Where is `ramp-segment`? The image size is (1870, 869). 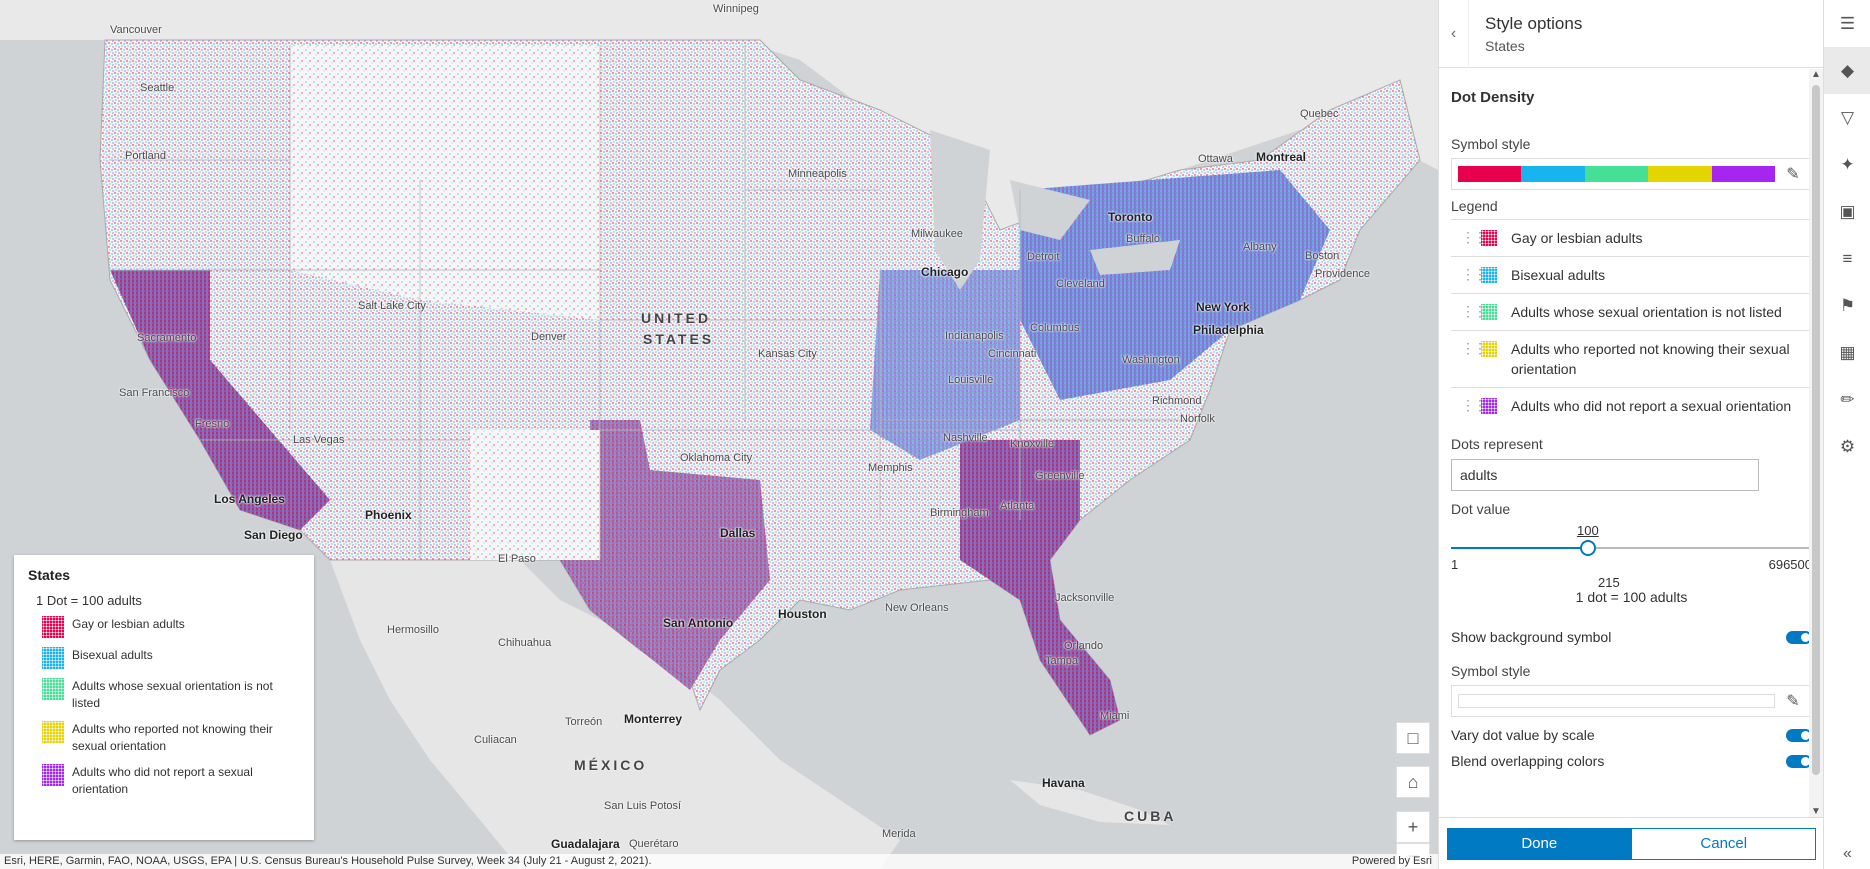 ramp-segment is located at coordinates (1490, 174).